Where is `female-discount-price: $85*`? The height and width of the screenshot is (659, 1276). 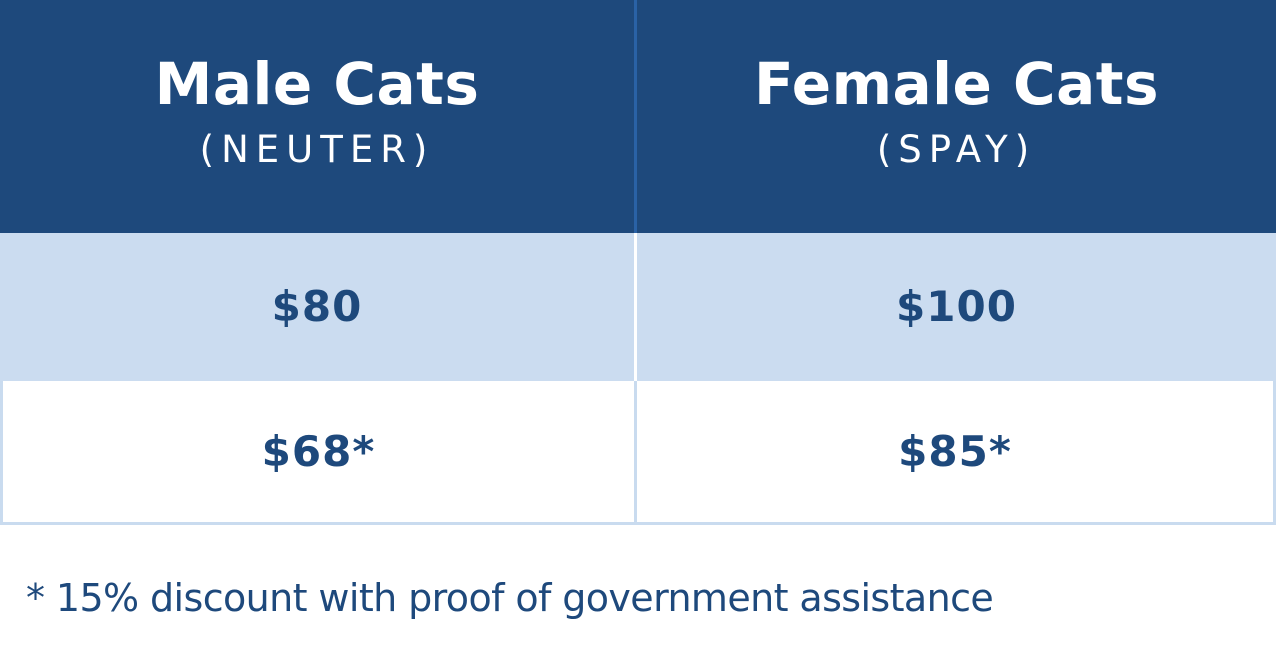 female-discount-price: $85* is located at coordinates (955, 451).